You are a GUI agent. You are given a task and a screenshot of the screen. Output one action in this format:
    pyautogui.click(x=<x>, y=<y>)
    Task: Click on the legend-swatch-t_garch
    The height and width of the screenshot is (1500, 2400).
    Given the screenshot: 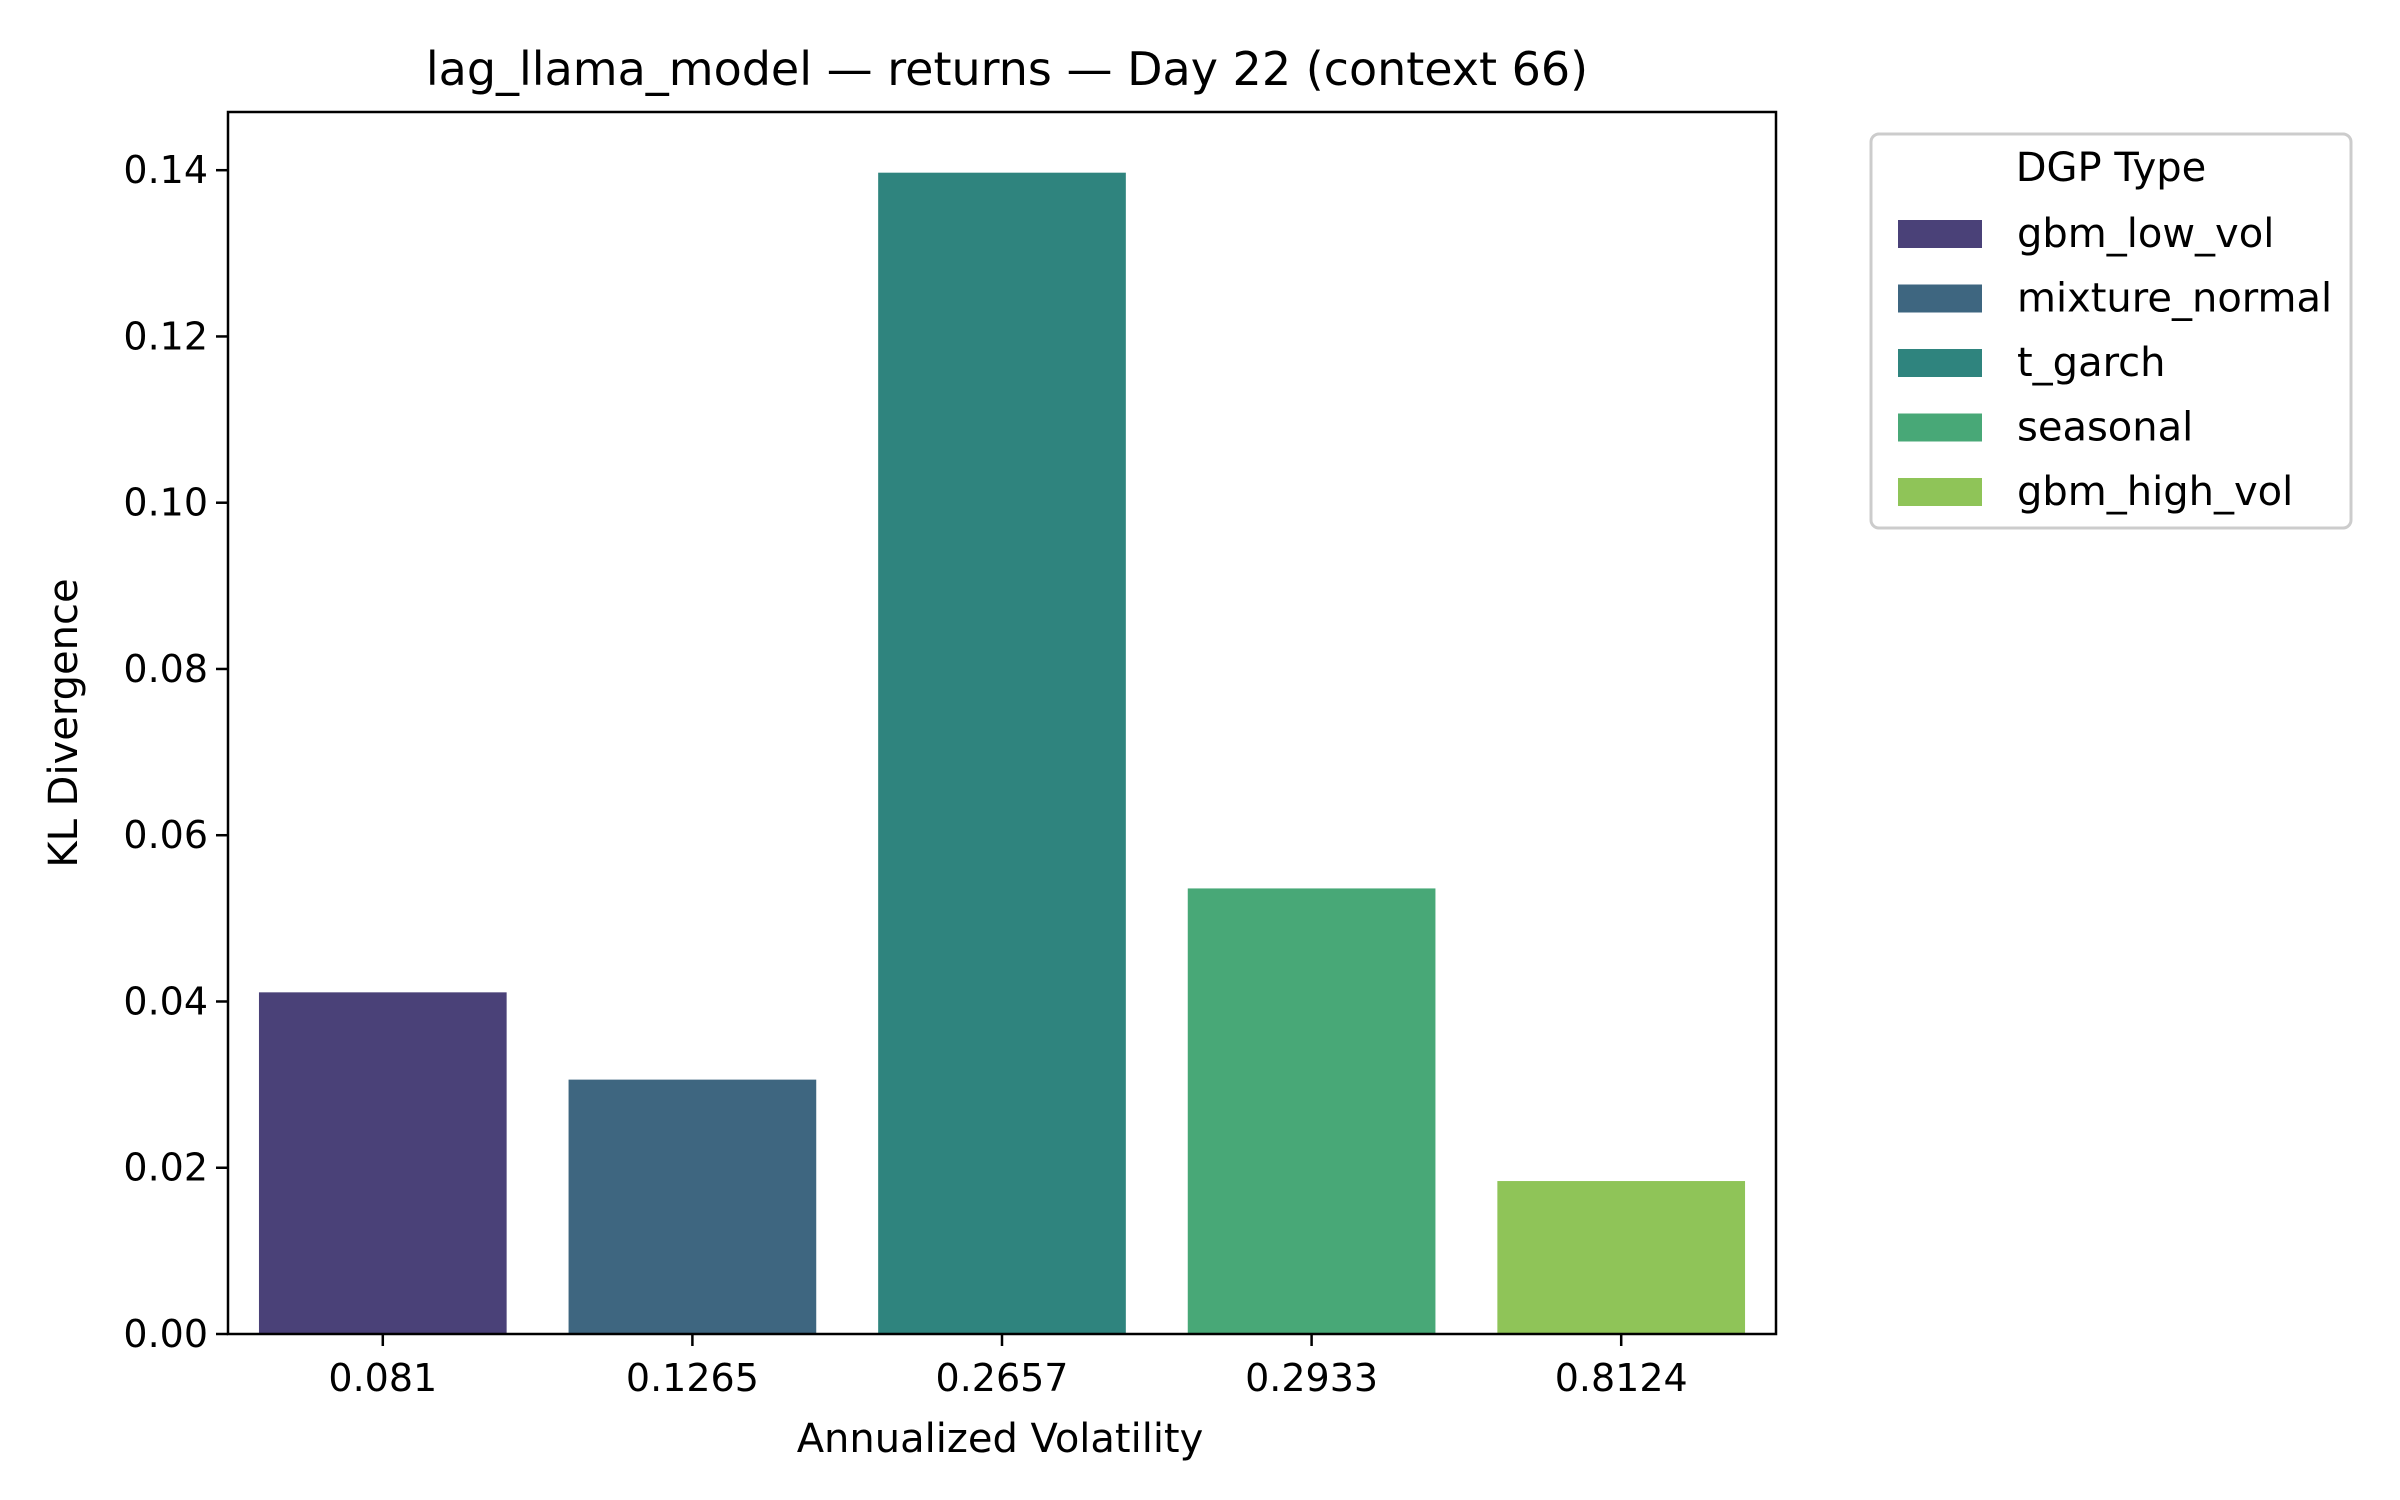 What is the action you would take?
    pyautogui.click(x=1940, y=363)
    